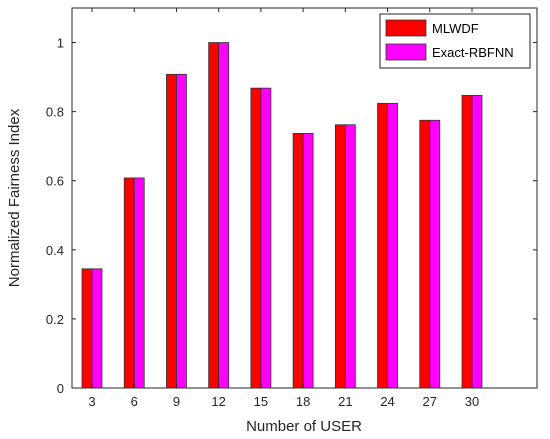 Image resolution: width=550 pixels, height=439 pixels. I want to click on x-tick-label-12: 12, so click(218, 401).